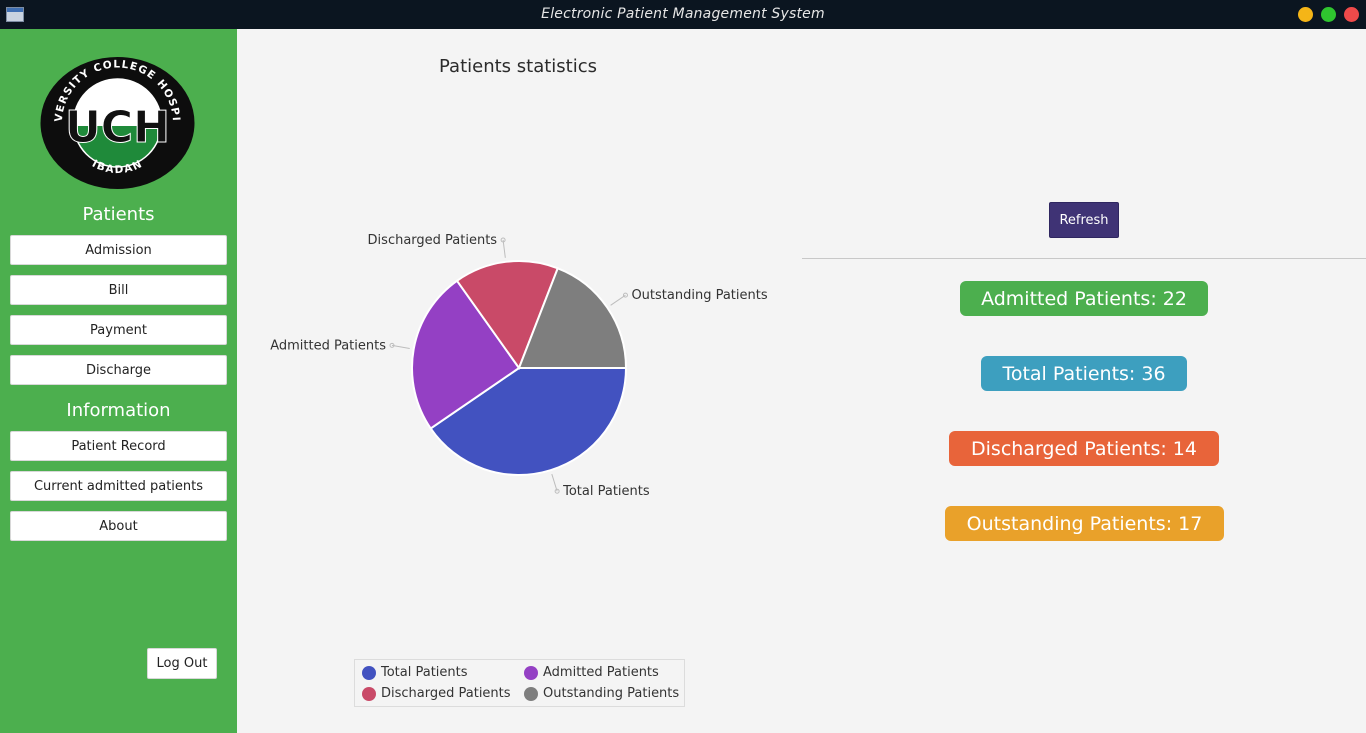  What do you see at coordinates (699, 295) in the screenshot?
I see `pie-label-outstanding: Outstanding Patients` at bounding box center [699, 295].